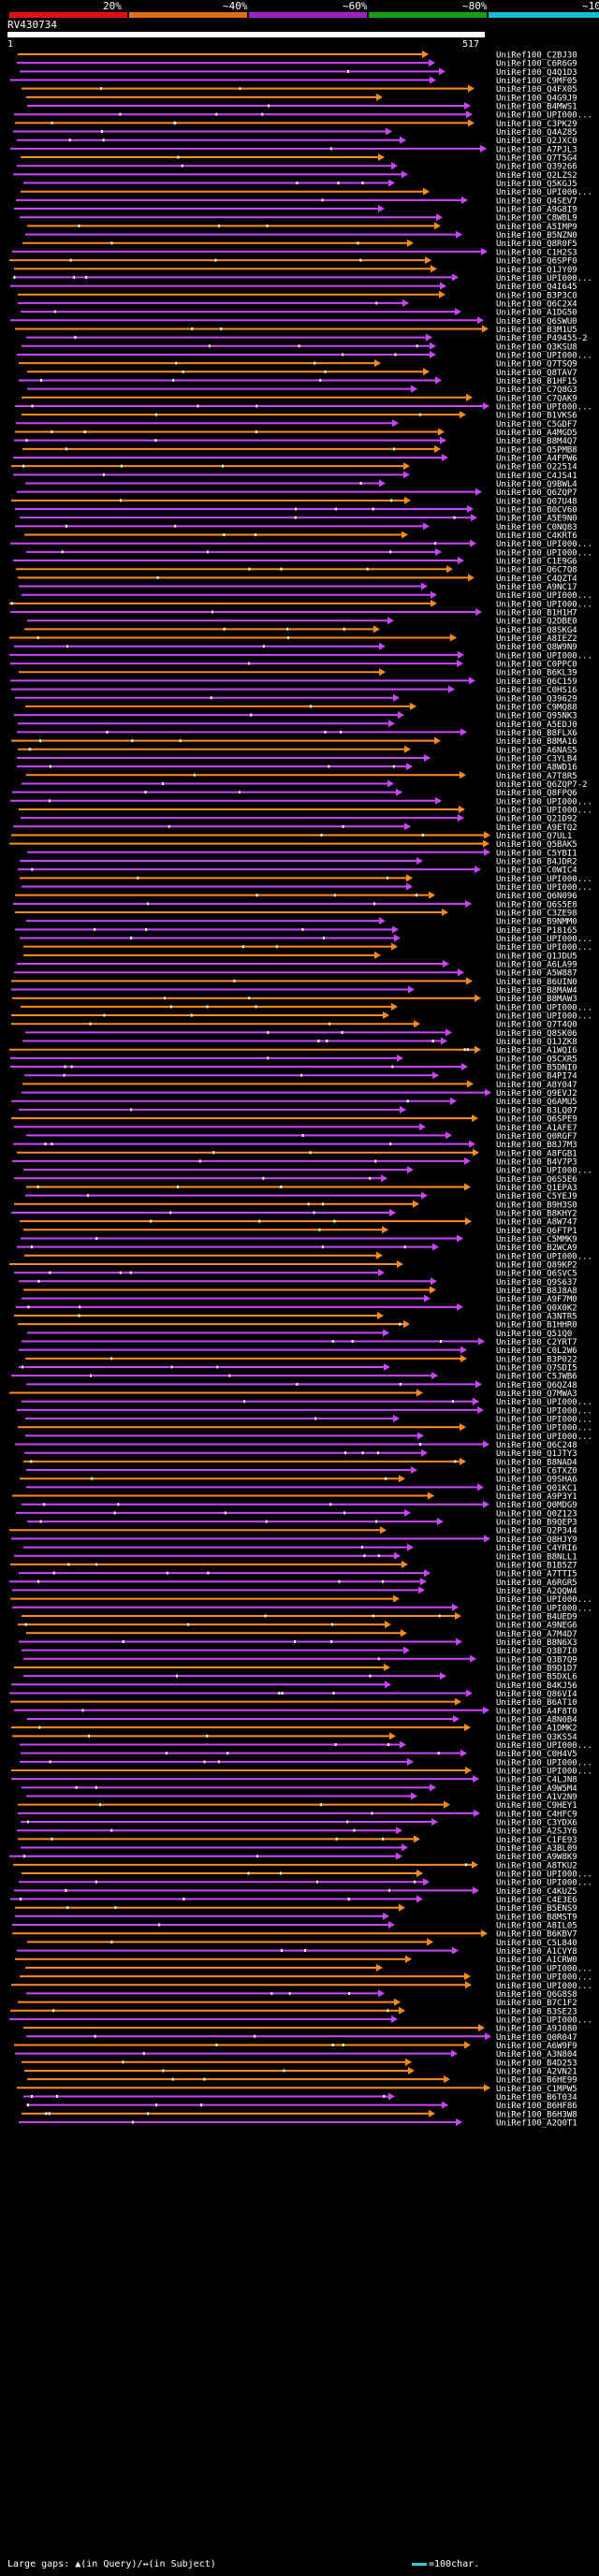 The width and height of the screenshot is (599, 2576). Describe the element at coordinates (536, 2098) in the screenshot. I see `hit-label: UniRef100_B6T034` at that location.